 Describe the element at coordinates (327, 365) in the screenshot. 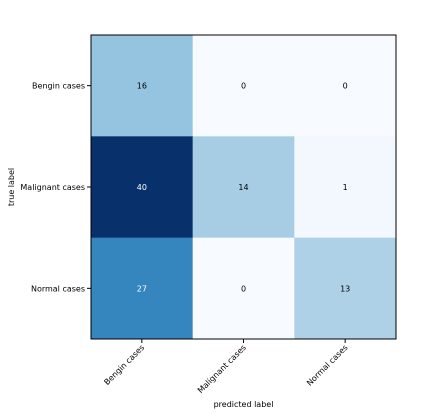

I see `x-tick-label: Normal cases` at that location.